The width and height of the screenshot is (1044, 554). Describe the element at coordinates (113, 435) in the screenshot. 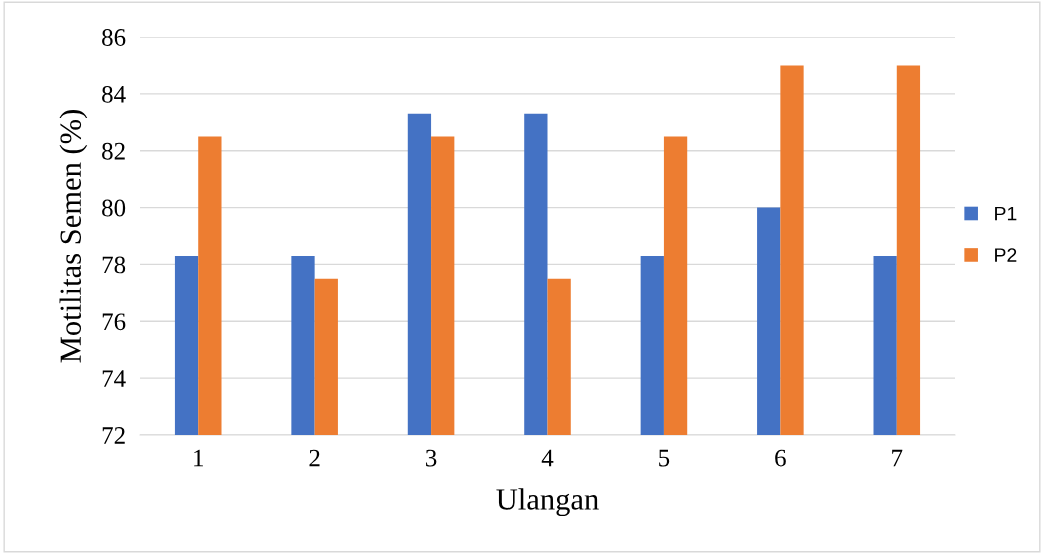

I see `y-tick-label: 72` at that location.